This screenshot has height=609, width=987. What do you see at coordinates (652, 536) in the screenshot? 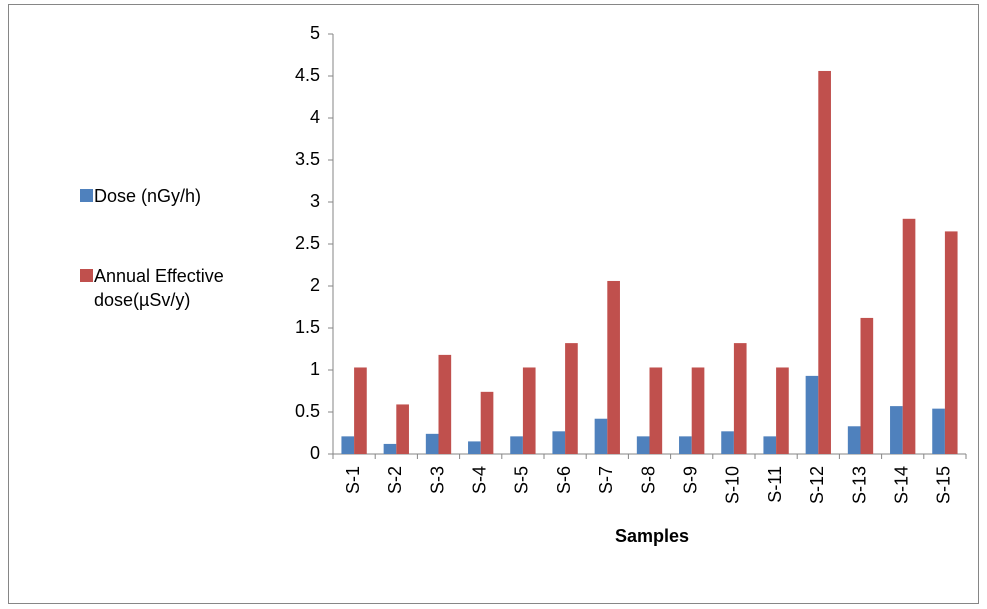
I see `x-axis-title: Samples` at bounding box center [652, 536].